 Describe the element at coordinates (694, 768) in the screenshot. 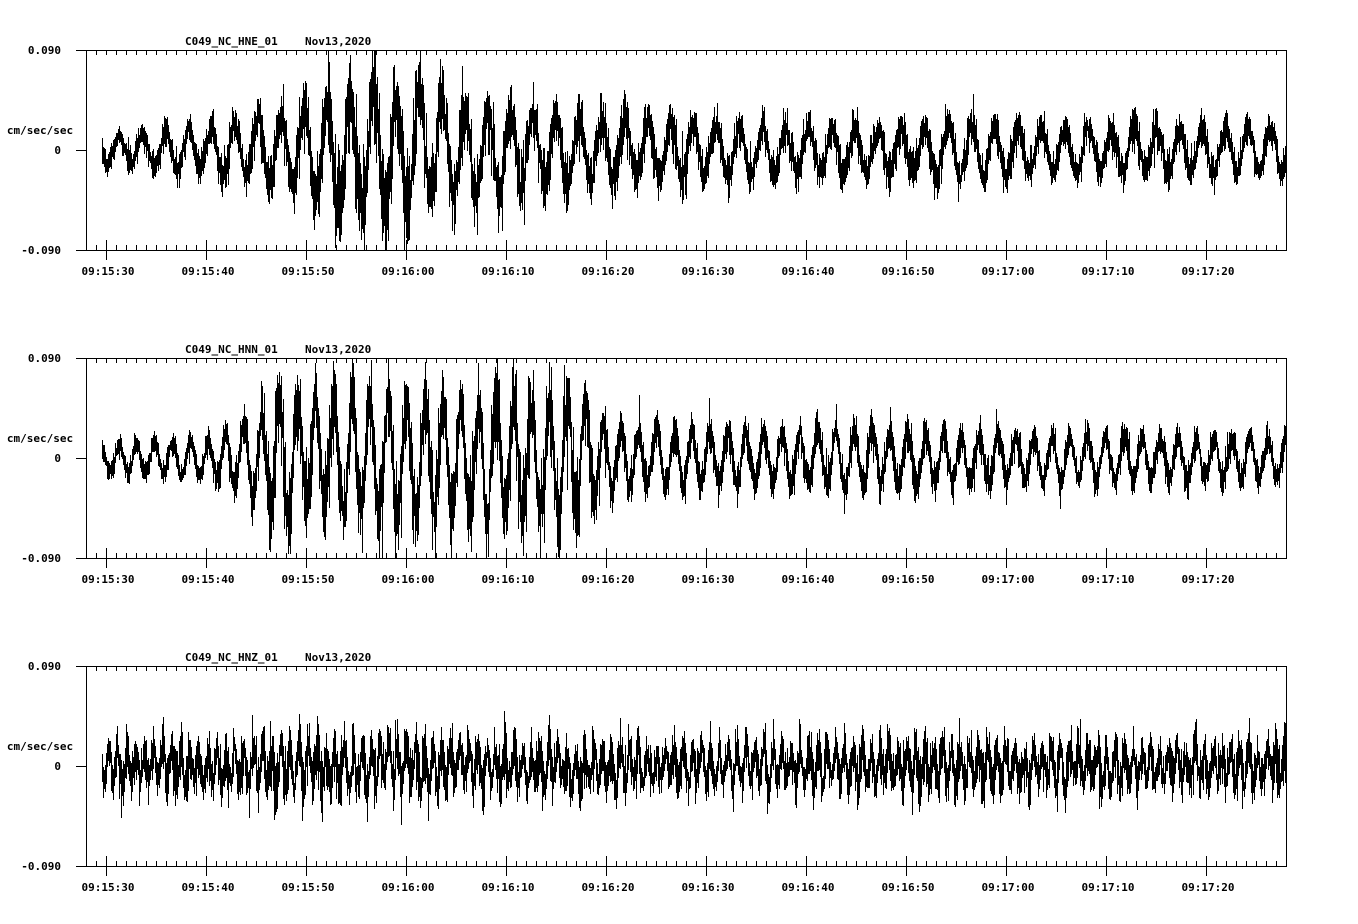

I see `waveform-trace` at that location.